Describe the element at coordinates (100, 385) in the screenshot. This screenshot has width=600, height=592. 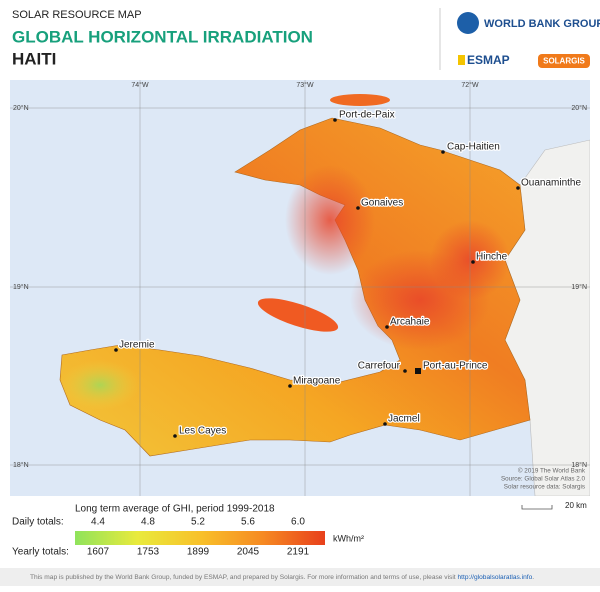
I see `cool-zone` at that location.